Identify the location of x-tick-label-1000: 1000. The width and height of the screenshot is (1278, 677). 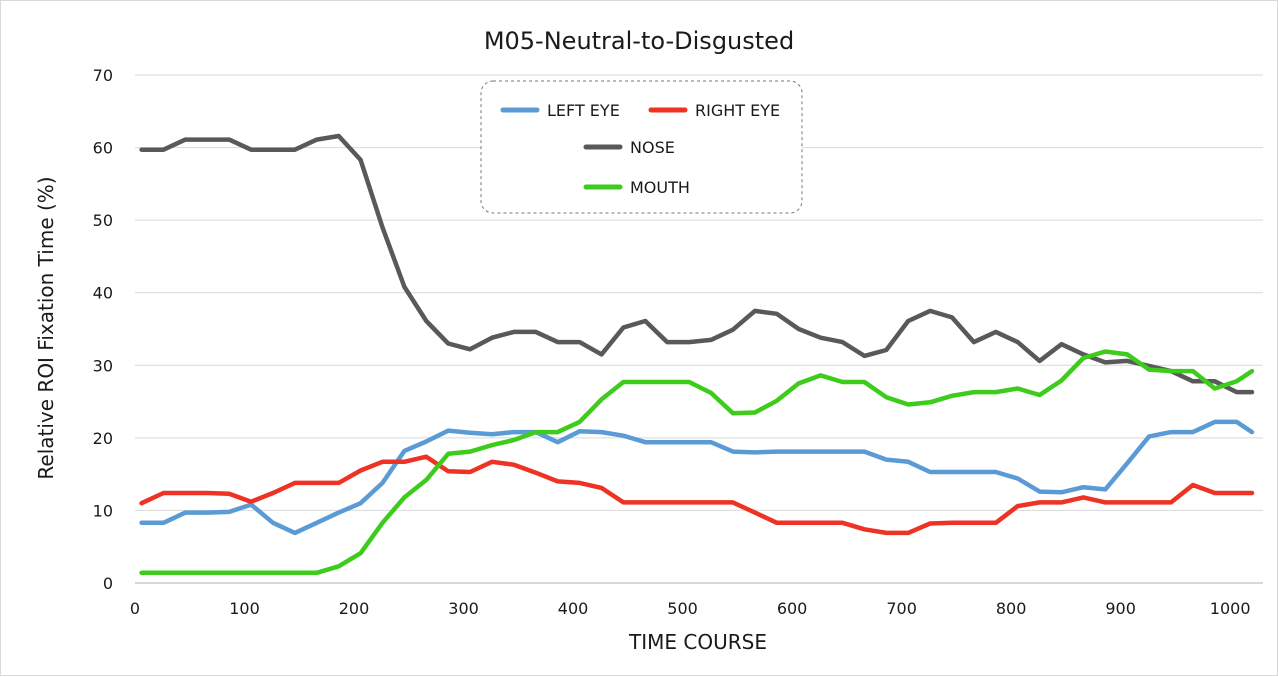
(1230, 608).